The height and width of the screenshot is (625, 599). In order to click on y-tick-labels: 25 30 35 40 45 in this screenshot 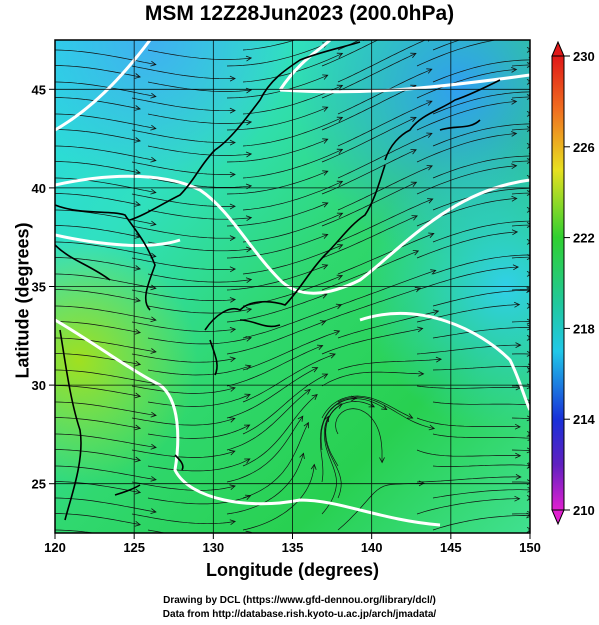, I will do `click(43, 287)`.